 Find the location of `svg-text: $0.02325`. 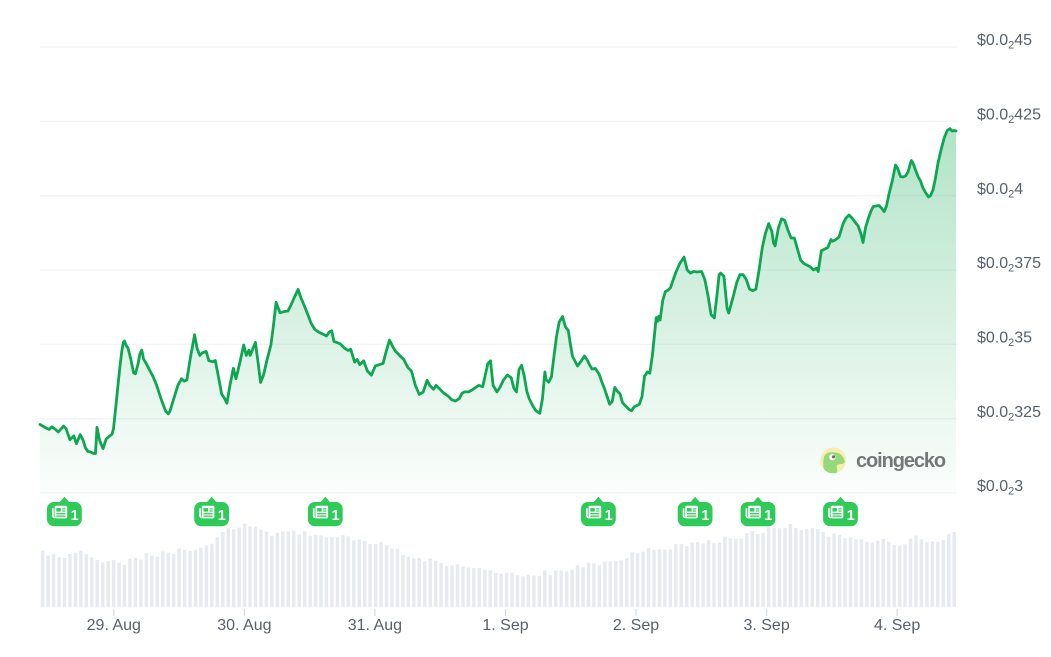

svg-text: $0.02325 is located at coordinates (1009, 414).